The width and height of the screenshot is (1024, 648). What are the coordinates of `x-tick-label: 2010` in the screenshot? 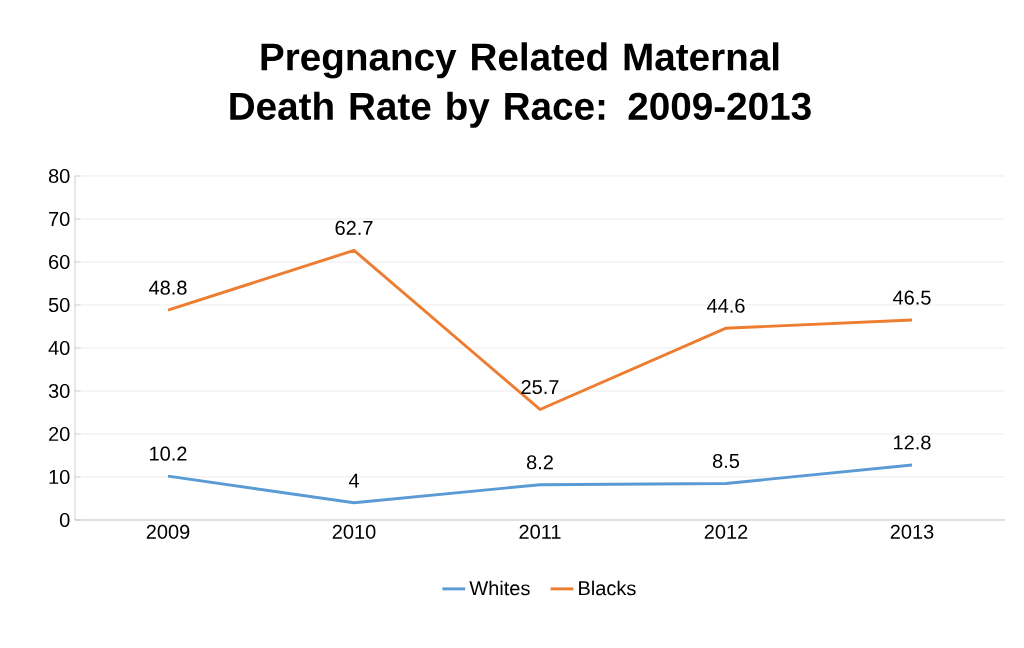 It's located at (354, 531).